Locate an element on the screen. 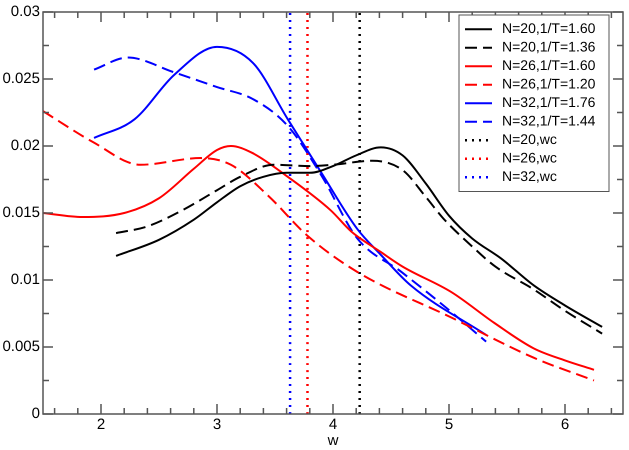 The width and height of the screenshot is (629, 450). x-tick-label: 6 is located at coordinates (565, 425).